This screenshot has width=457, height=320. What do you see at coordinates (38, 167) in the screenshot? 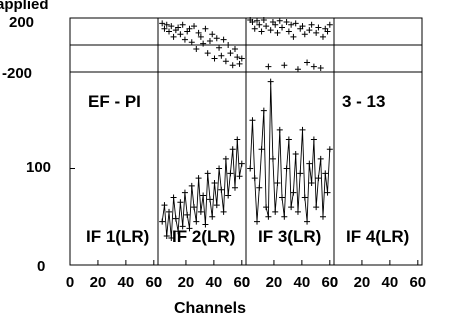
I see `amp-ytick-100: 100` at bounding box center [38, 167].